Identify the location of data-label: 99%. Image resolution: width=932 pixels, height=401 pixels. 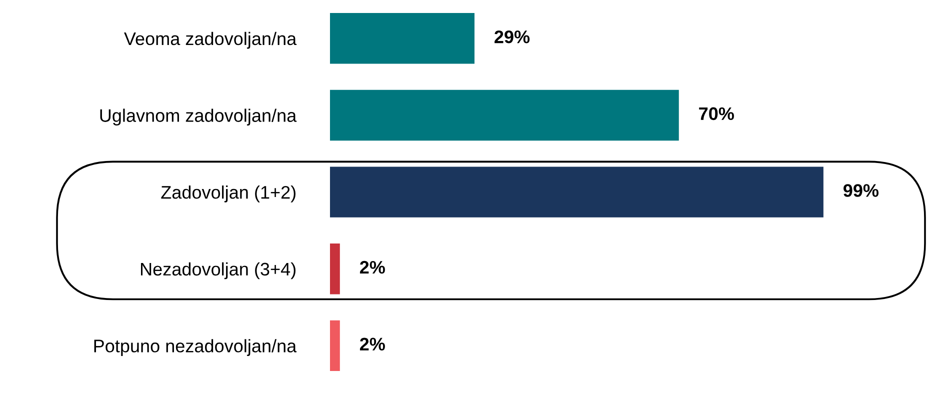
(861, 190).